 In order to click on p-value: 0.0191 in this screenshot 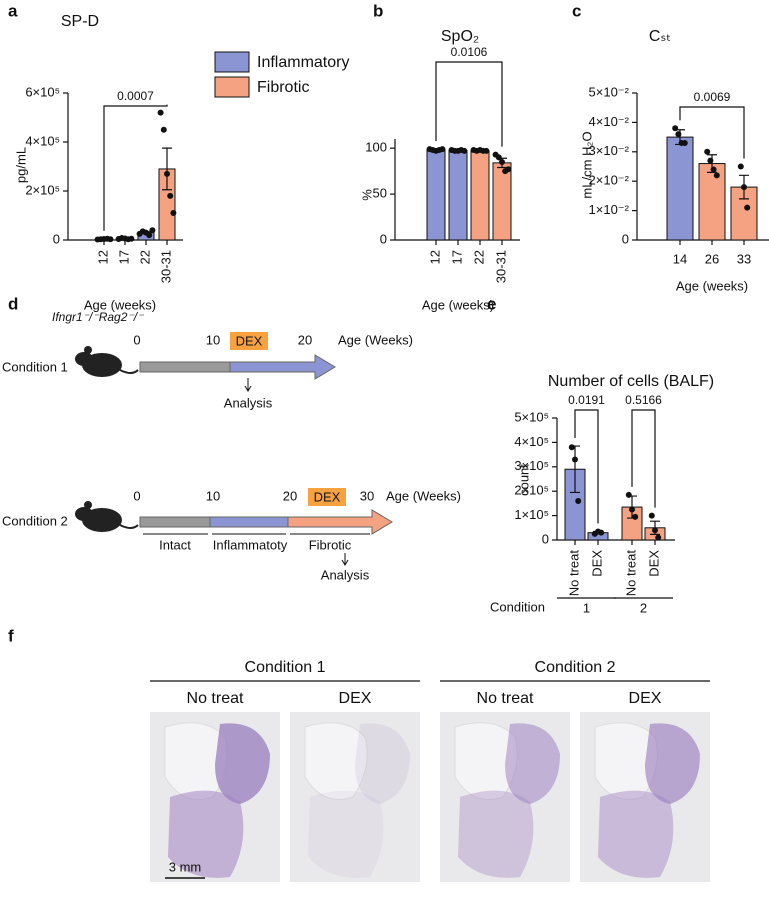, I will do `click(586, 400)`.